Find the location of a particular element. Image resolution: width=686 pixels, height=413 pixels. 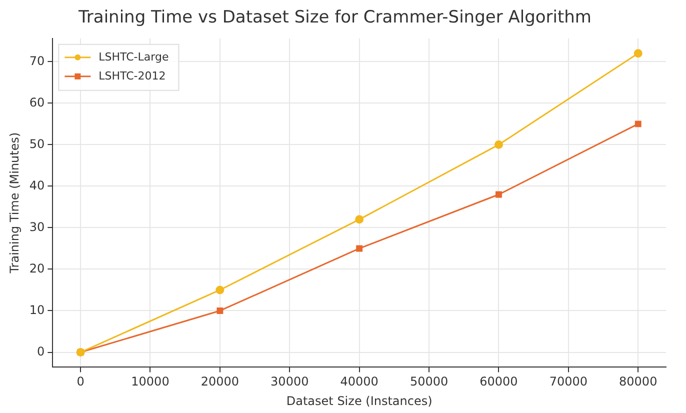

x-tick-label: 80000 is located at coordinates (638, 381).